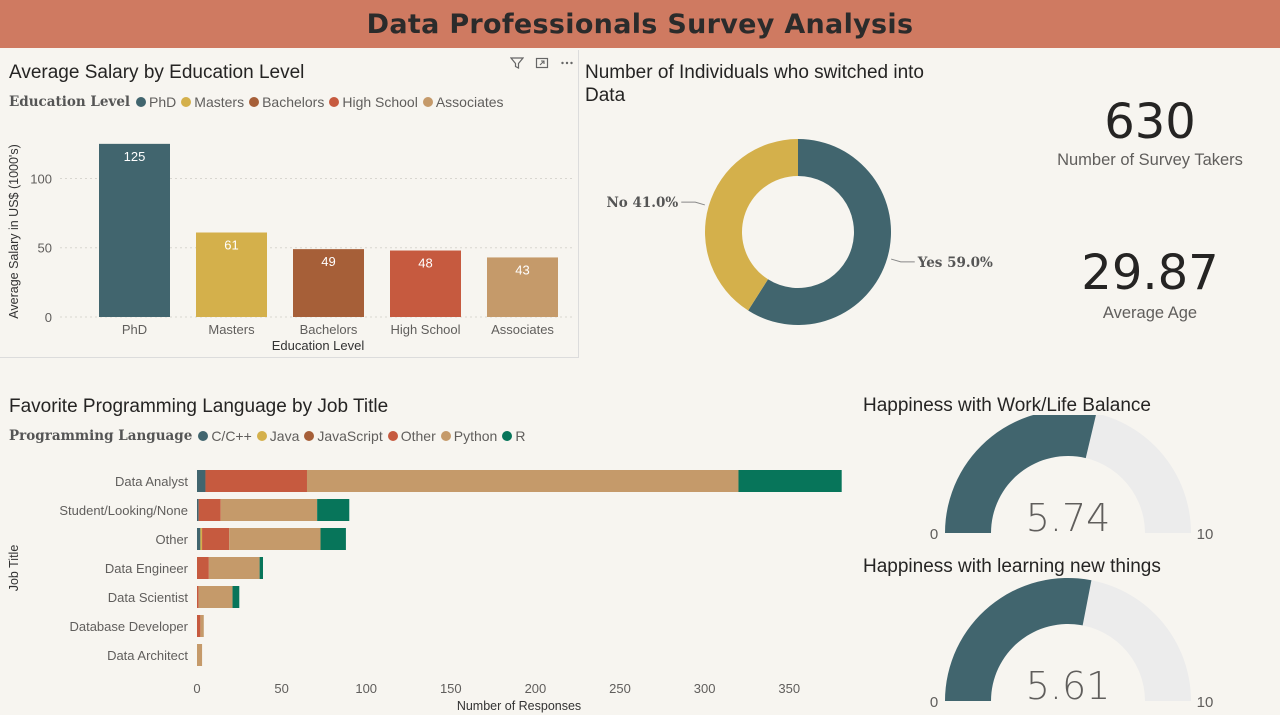 The width and height of the screenshot is (1280, 715). I want to click on x-tick-label: 50, so click(281, 688).